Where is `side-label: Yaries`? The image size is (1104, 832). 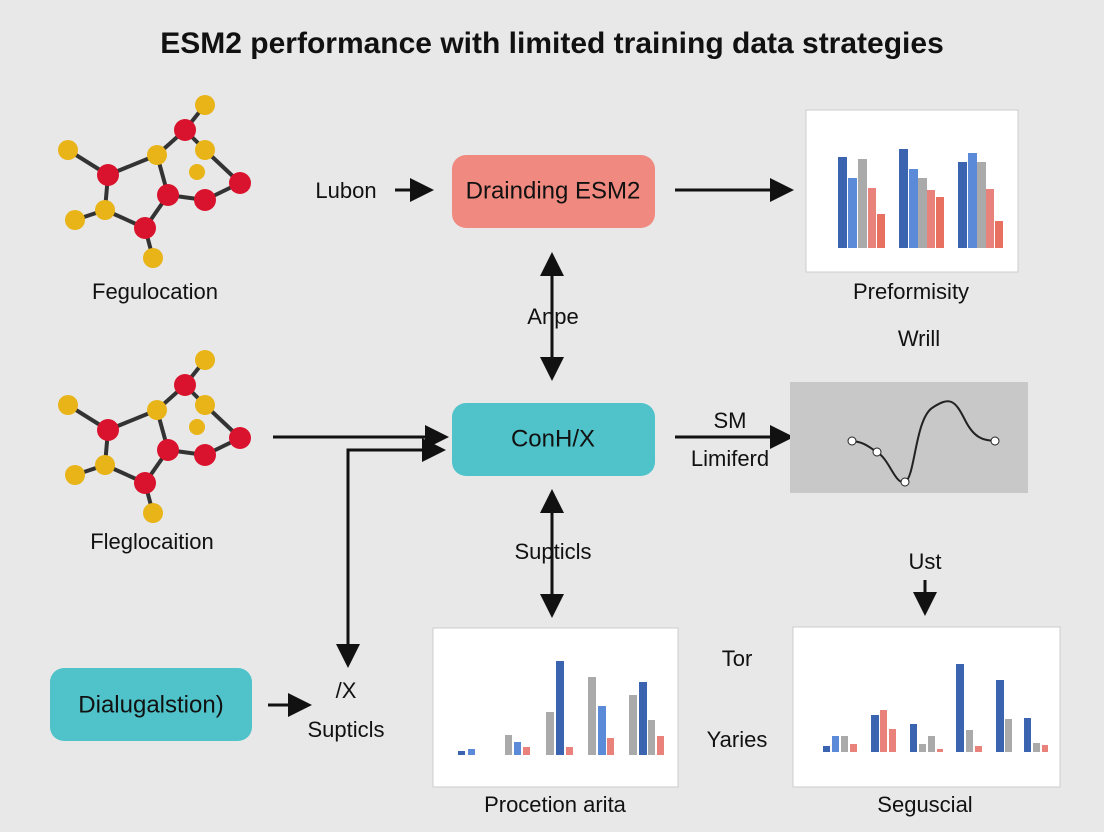
side-label: Yaries is located at coordinates (737, 739).